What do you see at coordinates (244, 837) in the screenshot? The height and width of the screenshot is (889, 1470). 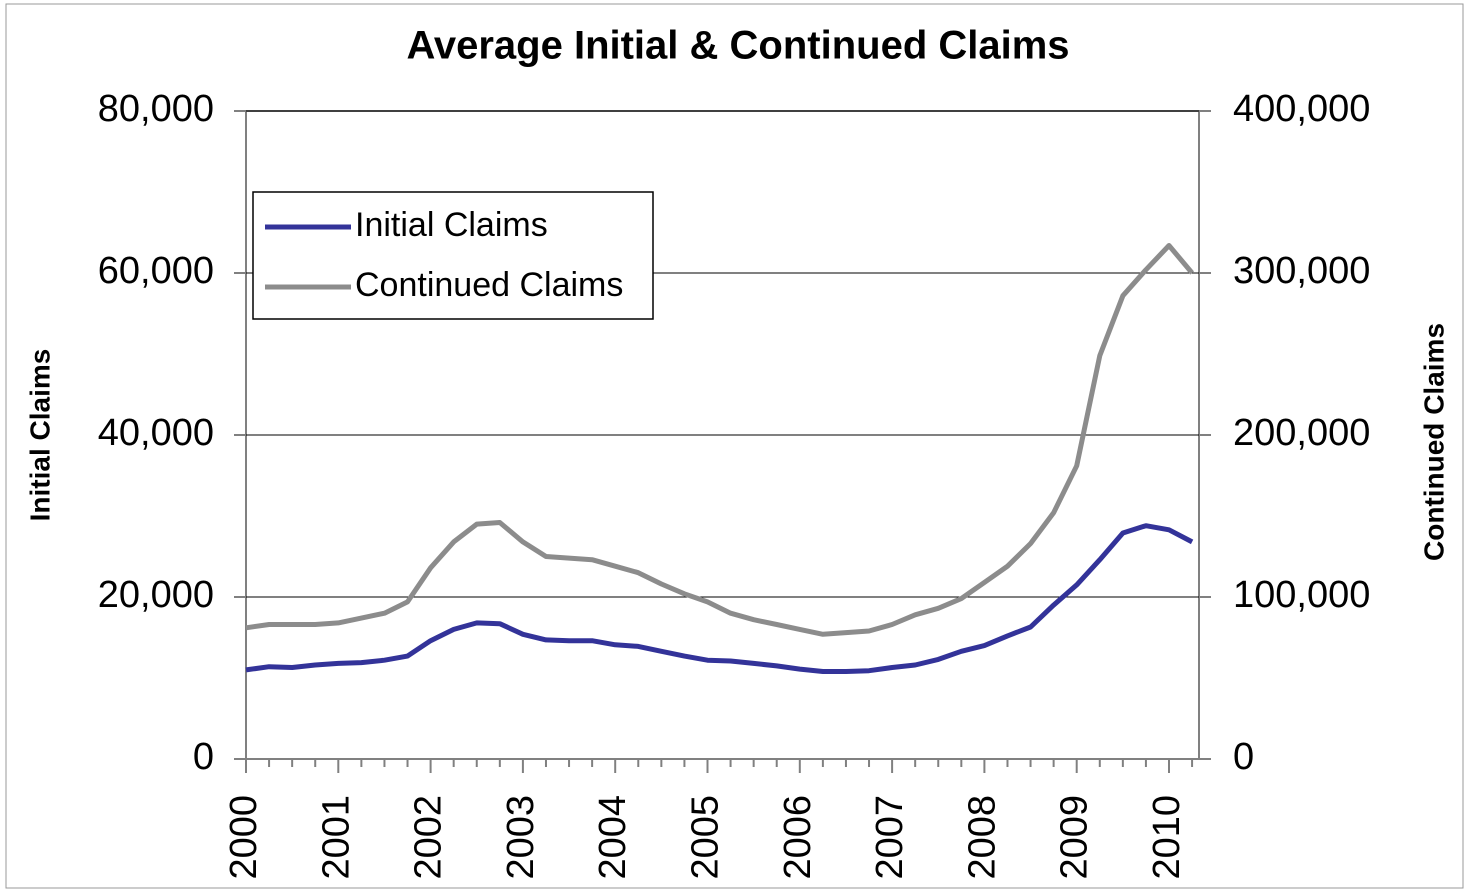 I see `x-tick-label: 2000` at bounding box center [244, 837].